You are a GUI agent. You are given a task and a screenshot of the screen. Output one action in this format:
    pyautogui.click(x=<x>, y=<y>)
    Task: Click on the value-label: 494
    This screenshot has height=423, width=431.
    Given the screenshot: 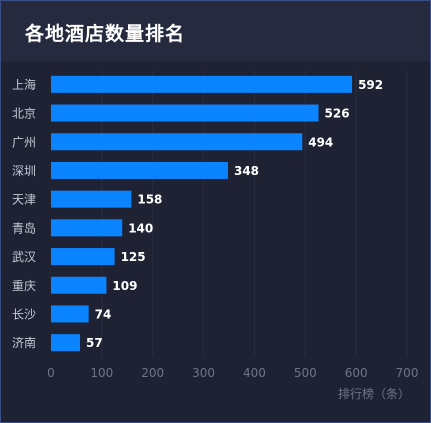 What is the action you would take?
    pyautogui.click(x=320, y=142)
    